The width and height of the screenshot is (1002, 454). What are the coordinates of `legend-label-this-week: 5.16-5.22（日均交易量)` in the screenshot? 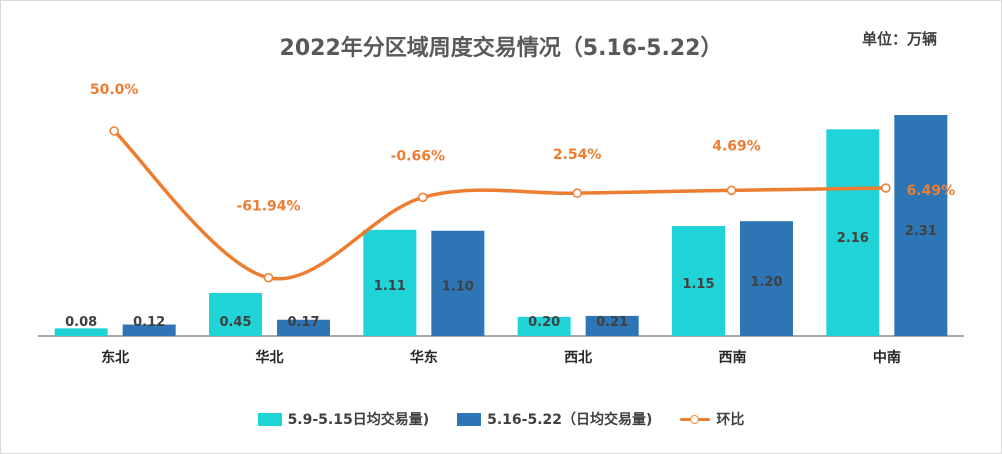 It's located at (570, 420).